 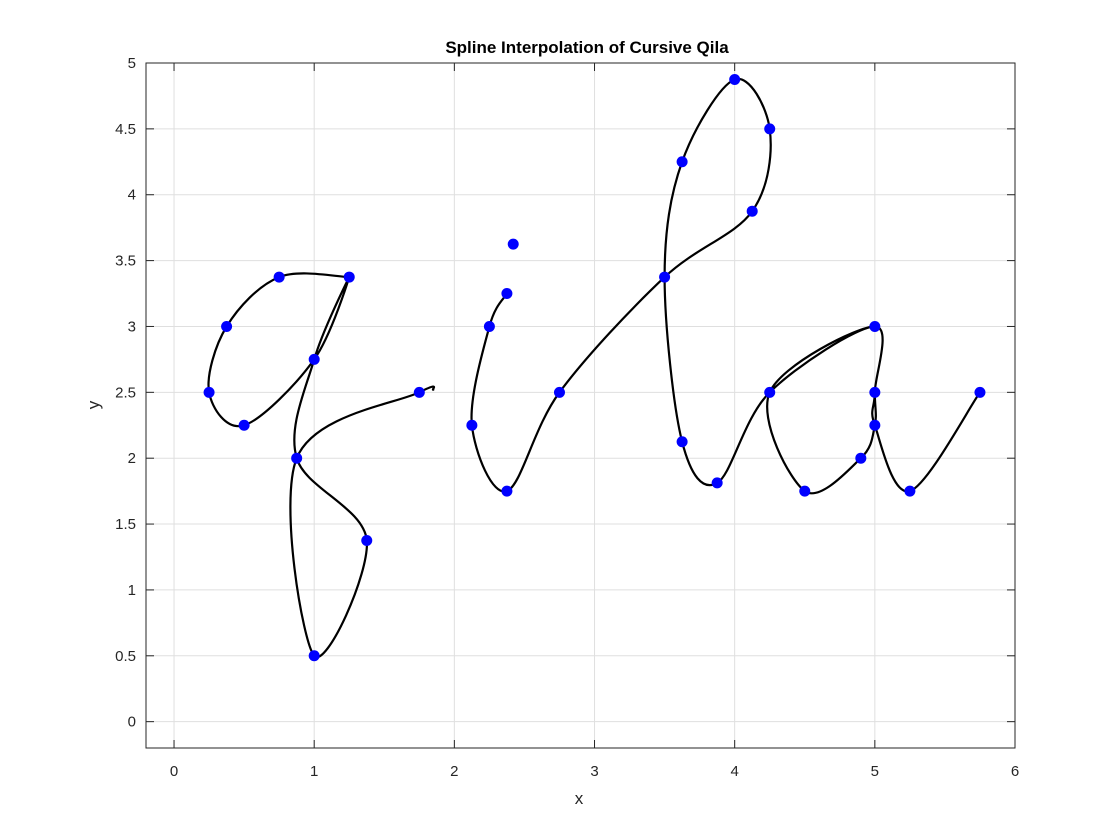 I want to click on y-tick-label: 2.5, so click(x=125, y=392).